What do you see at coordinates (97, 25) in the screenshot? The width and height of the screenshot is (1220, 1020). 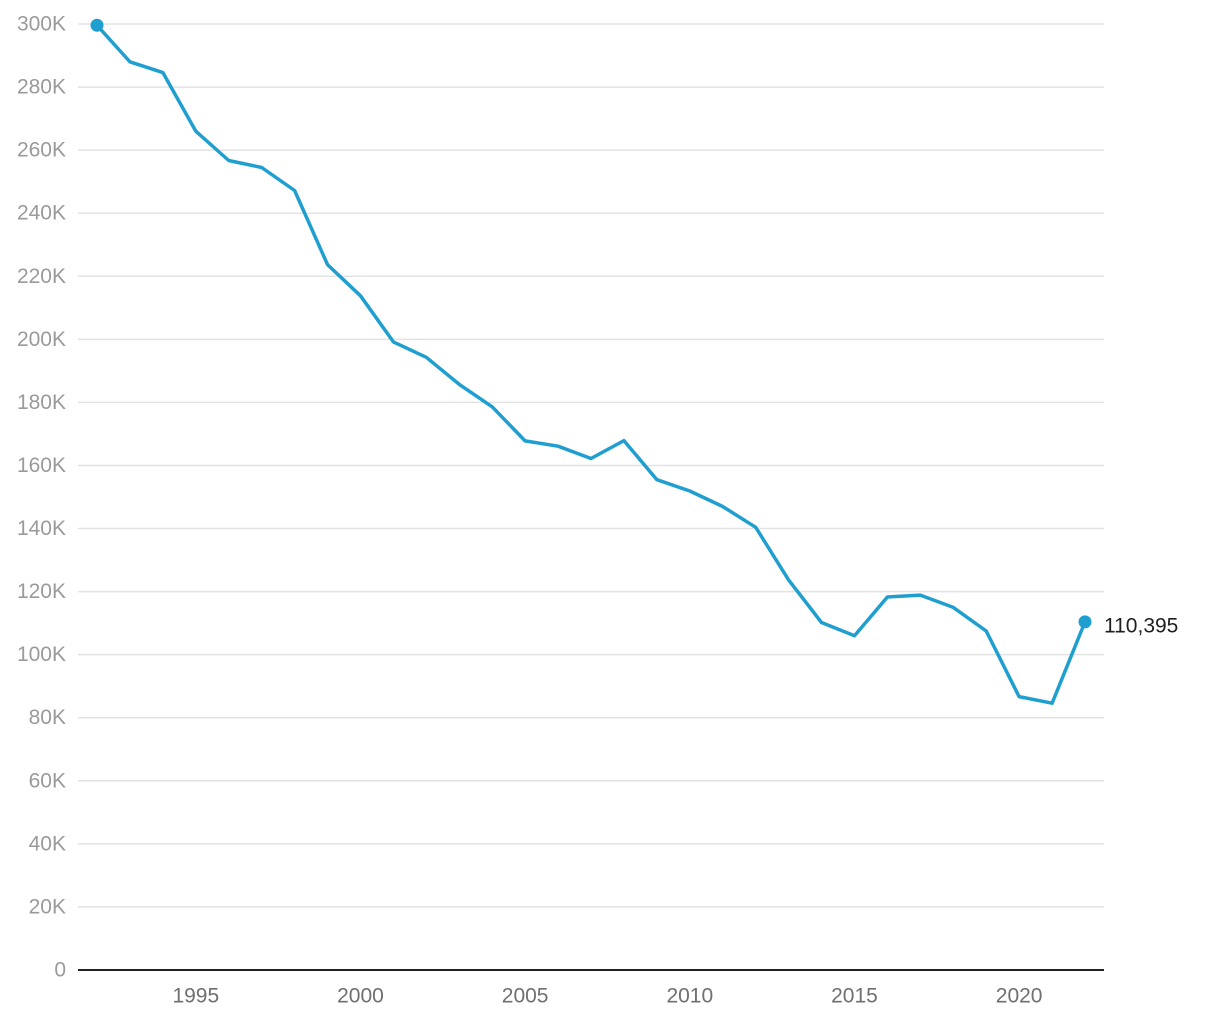 I see `start-point-marker` at bounding box center [97, 25].